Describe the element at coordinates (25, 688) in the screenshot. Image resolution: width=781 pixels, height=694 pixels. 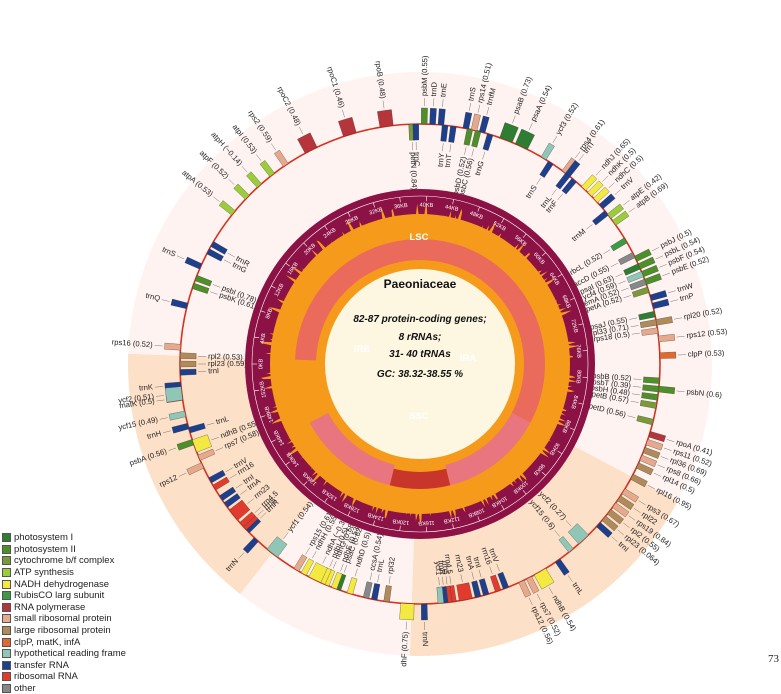
I see `legend-label: other` at that location.